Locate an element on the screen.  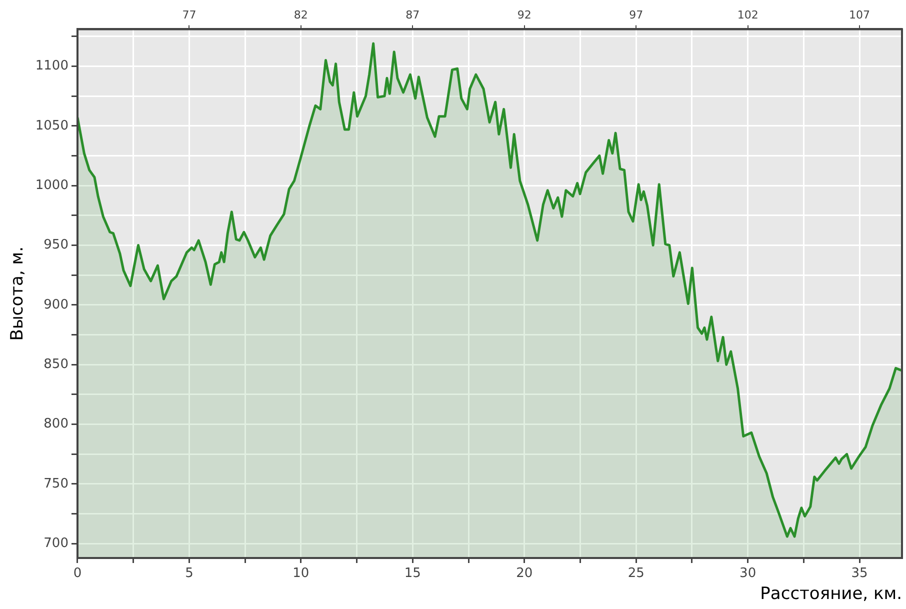
x-tick-label: 35 is located at coordinates (859, 574).